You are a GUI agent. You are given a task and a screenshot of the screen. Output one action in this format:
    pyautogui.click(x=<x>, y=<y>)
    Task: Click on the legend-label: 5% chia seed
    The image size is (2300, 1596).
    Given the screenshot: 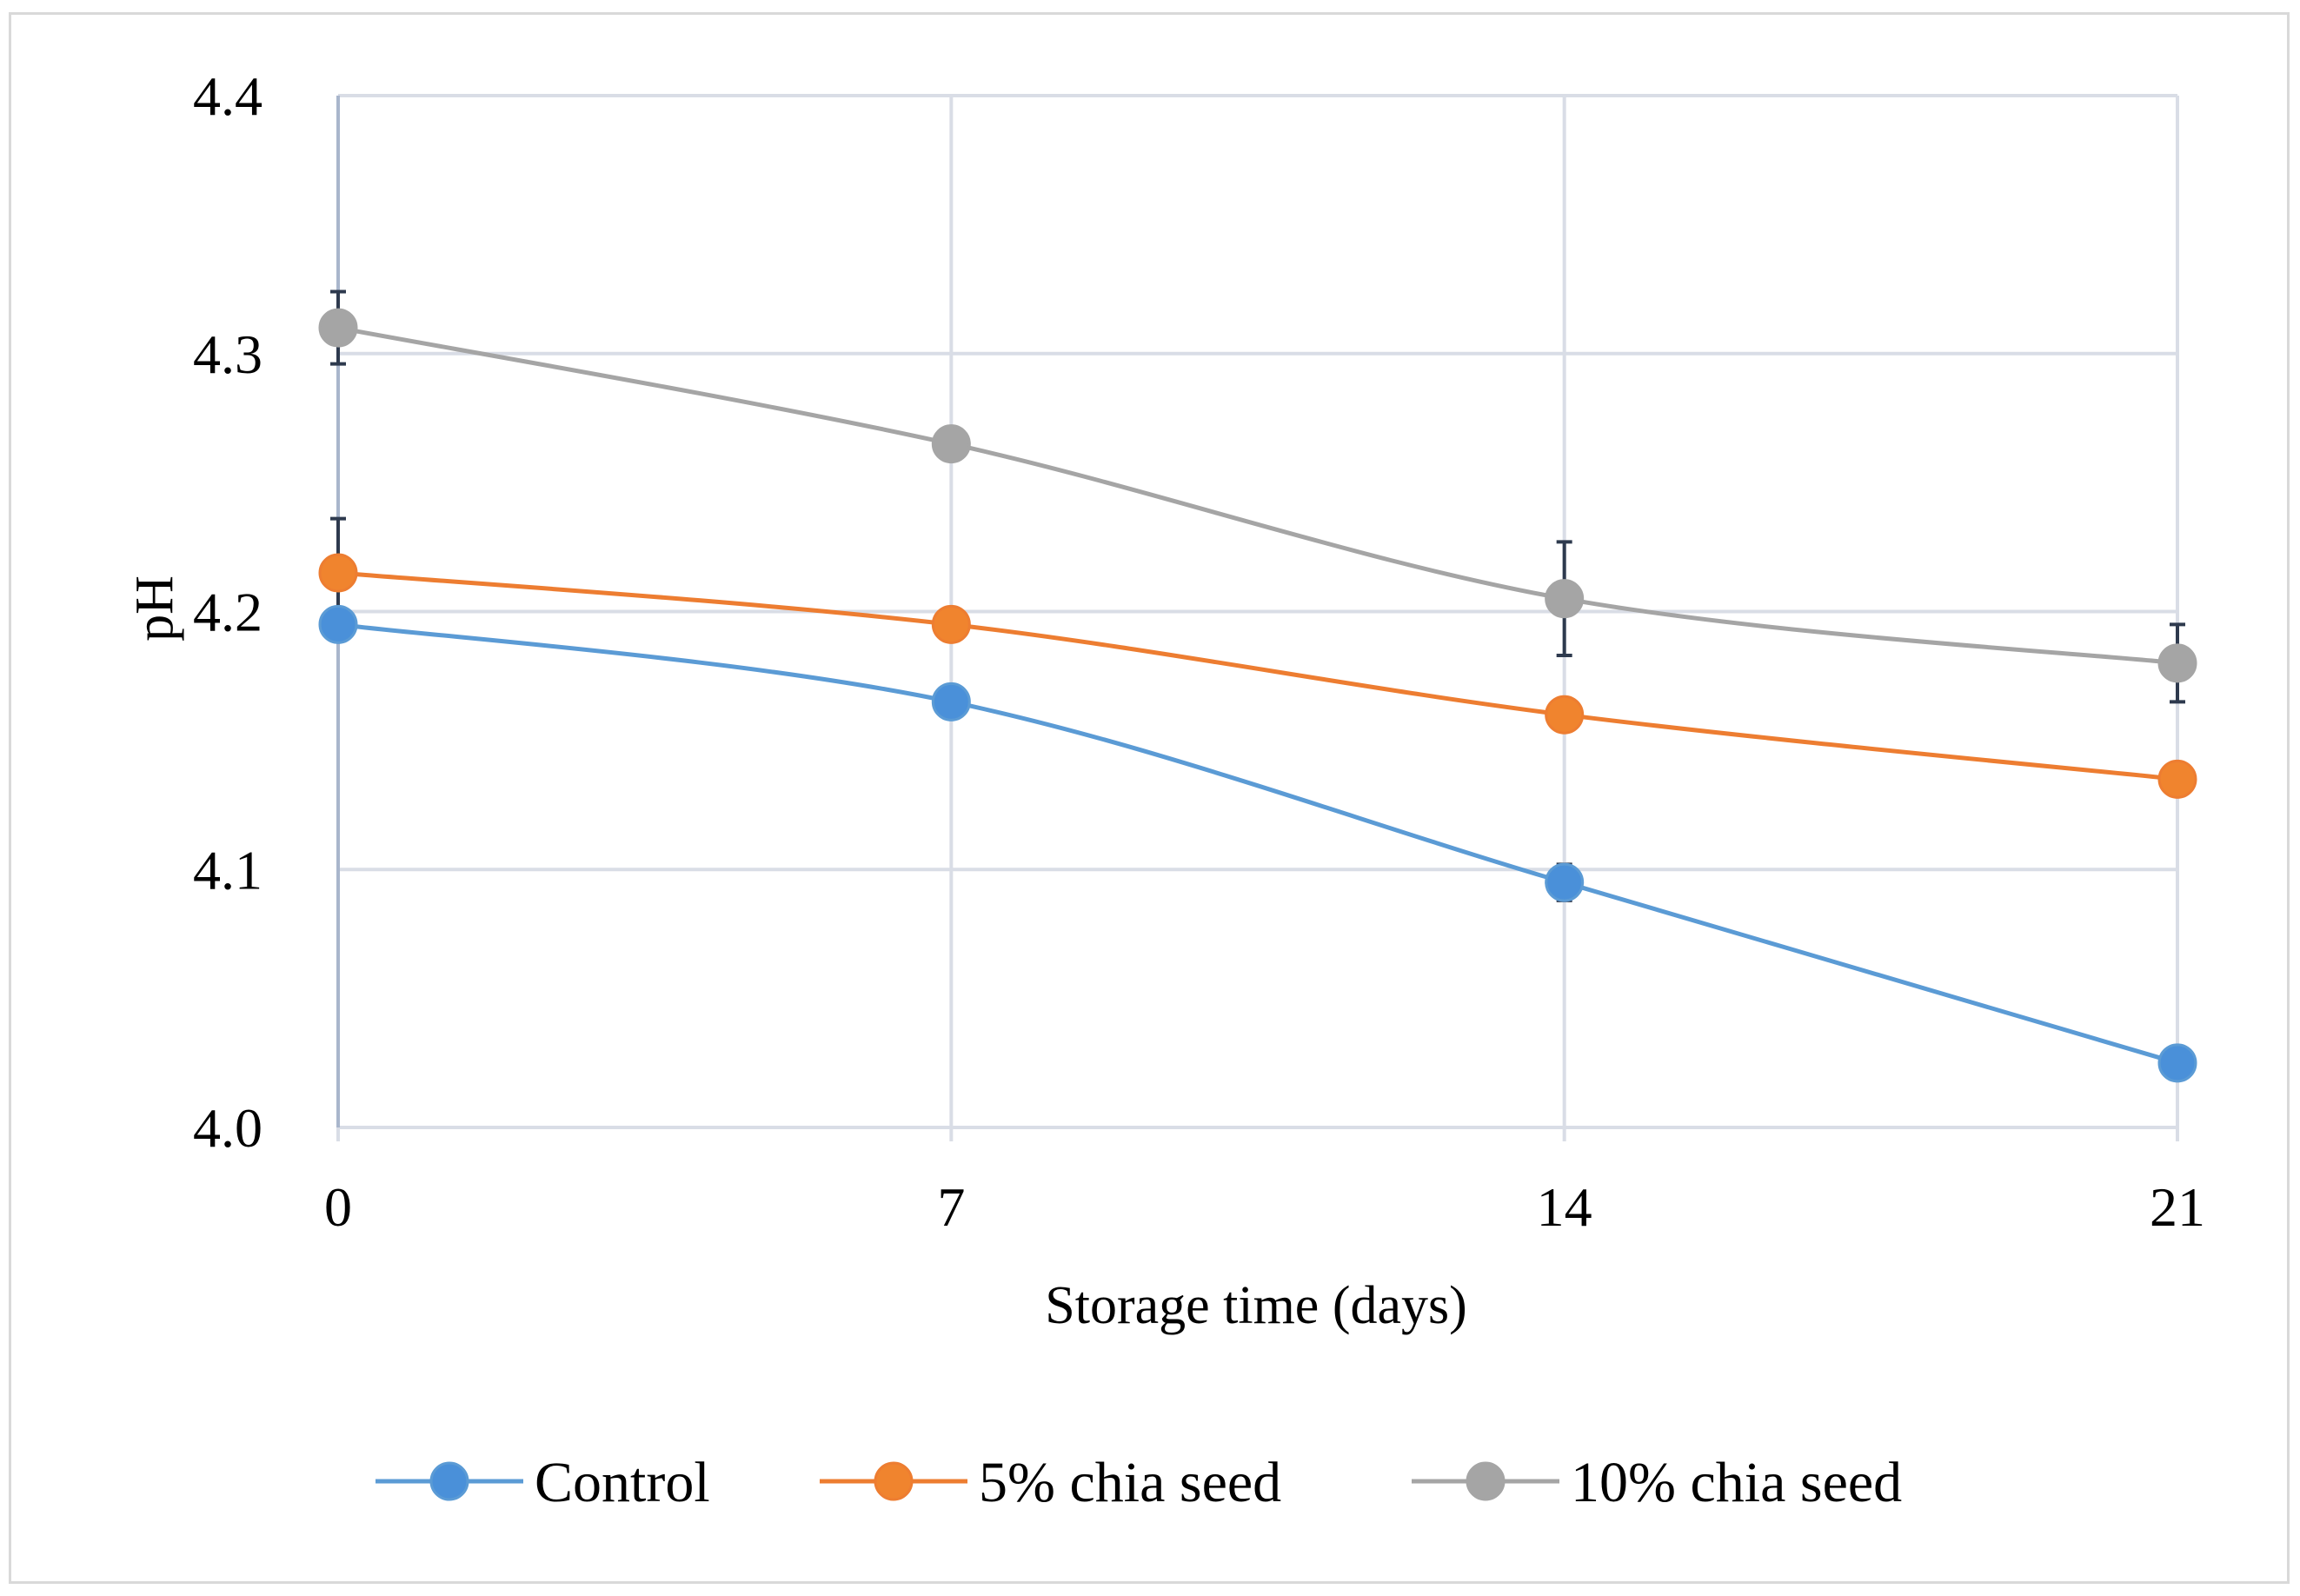 What is the action you would take?
    pyautogui.click(x=1130, y=1482)
    